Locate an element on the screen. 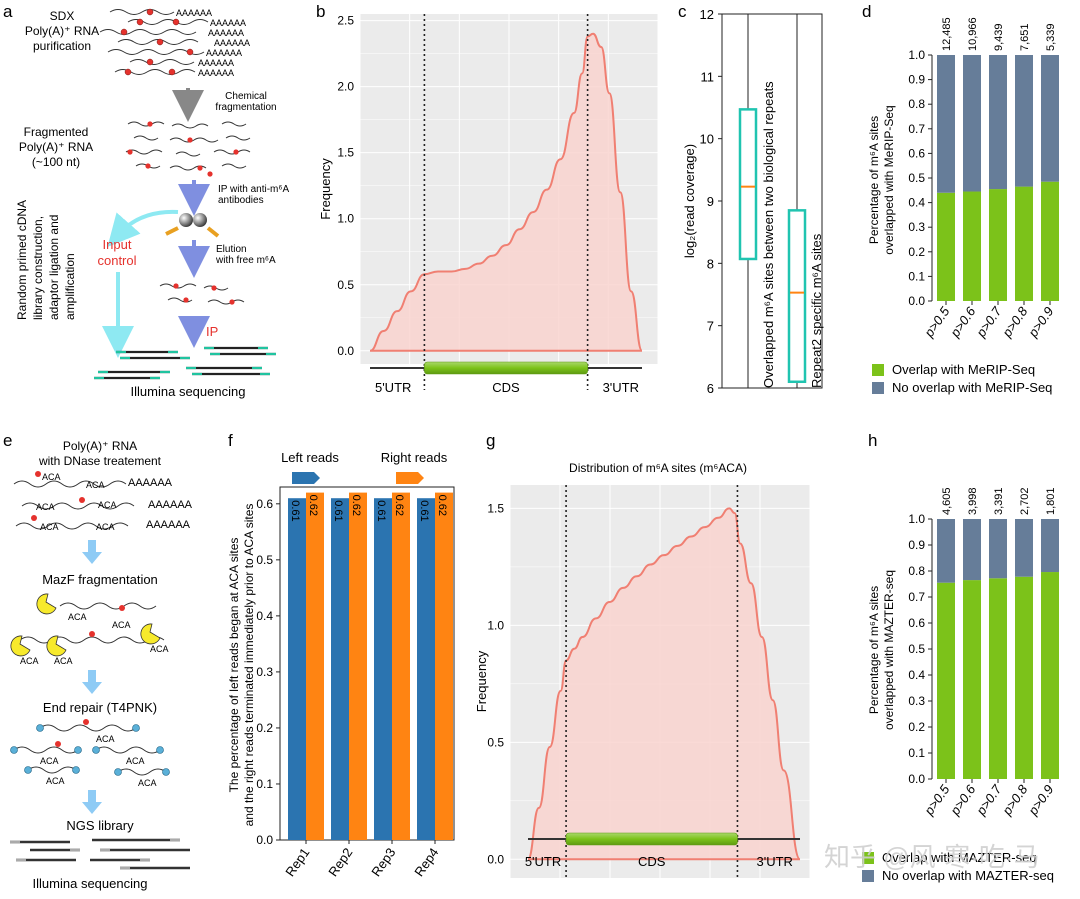 Image resolution: width=1080 pixels, height=899 pixels. right-reads-arrow-icon is located at coordinates (410, 478).